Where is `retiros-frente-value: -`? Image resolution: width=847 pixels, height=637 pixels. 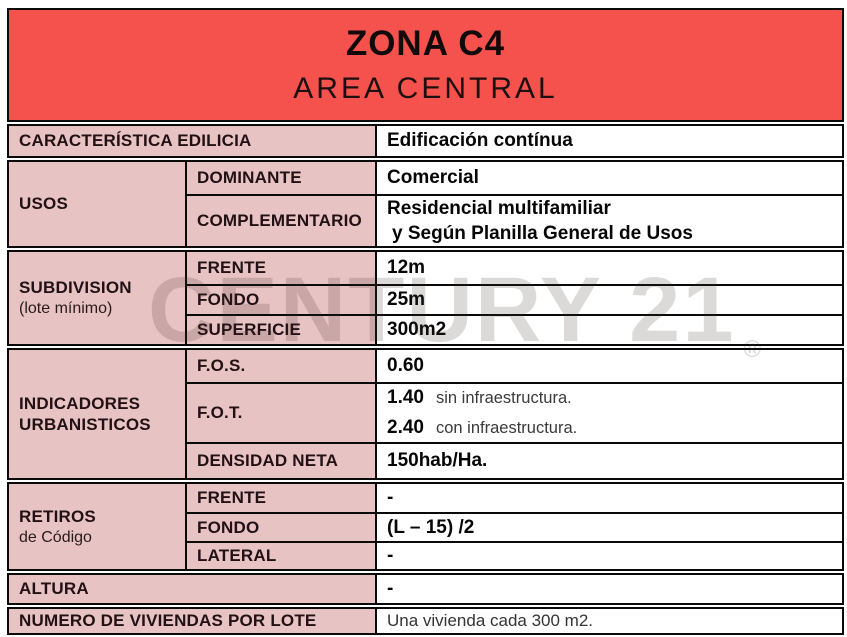
retiros-frente-value: - is located at coordinates (390, 497).